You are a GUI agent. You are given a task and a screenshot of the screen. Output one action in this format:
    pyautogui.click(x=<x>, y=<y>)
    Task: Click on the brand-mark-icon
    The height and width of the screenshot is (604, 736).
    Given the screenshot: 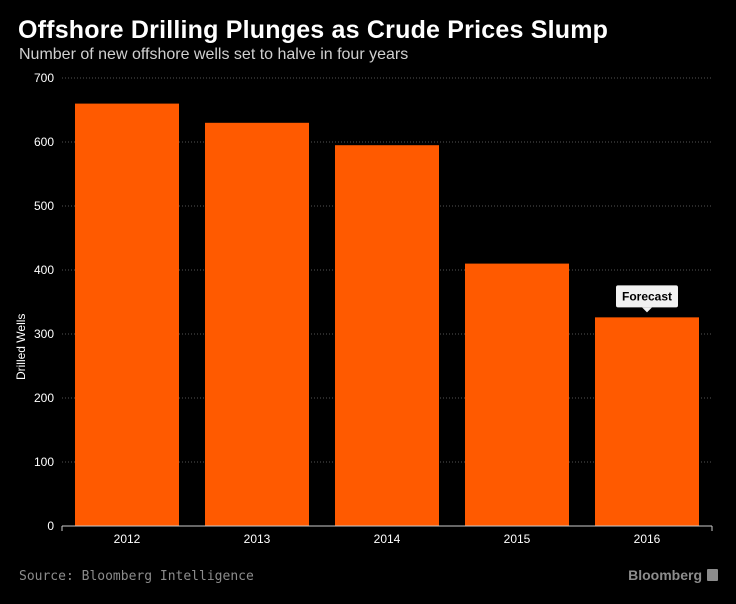 What is the action you would take?
    pyautogui.click(x=712, y=575)
    